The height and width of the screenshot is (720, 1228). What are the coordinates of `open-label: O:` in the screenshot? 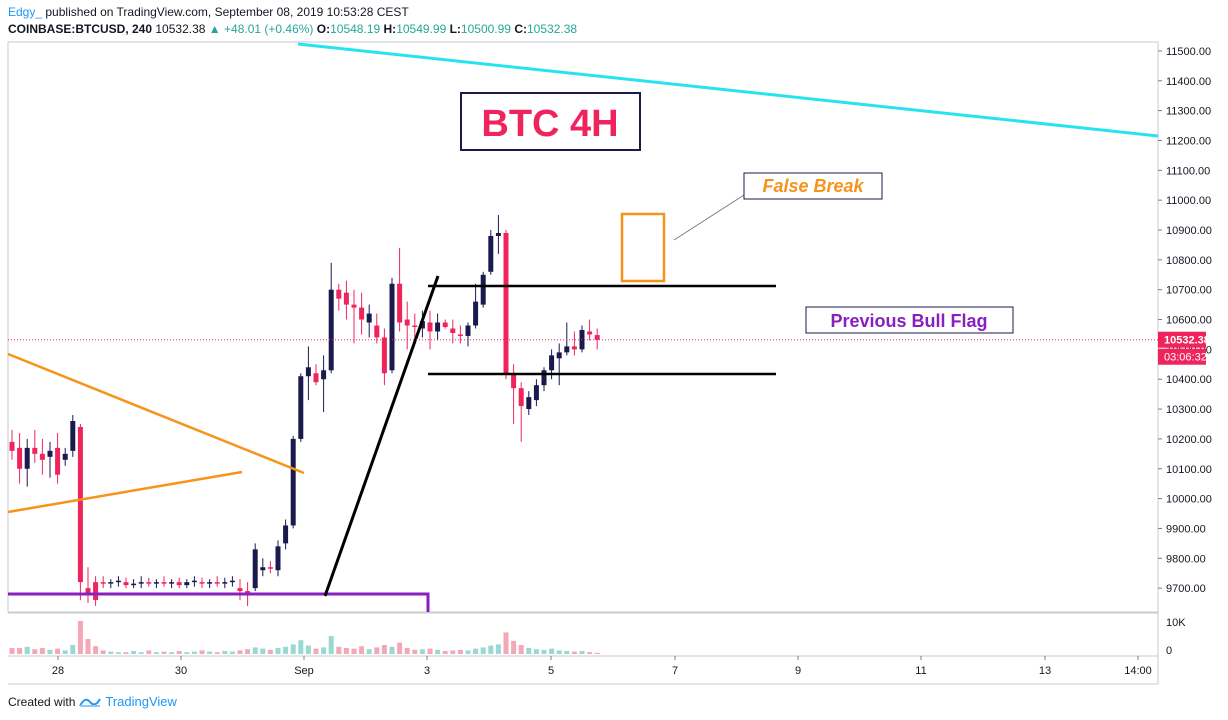 It's located at (323, 29).